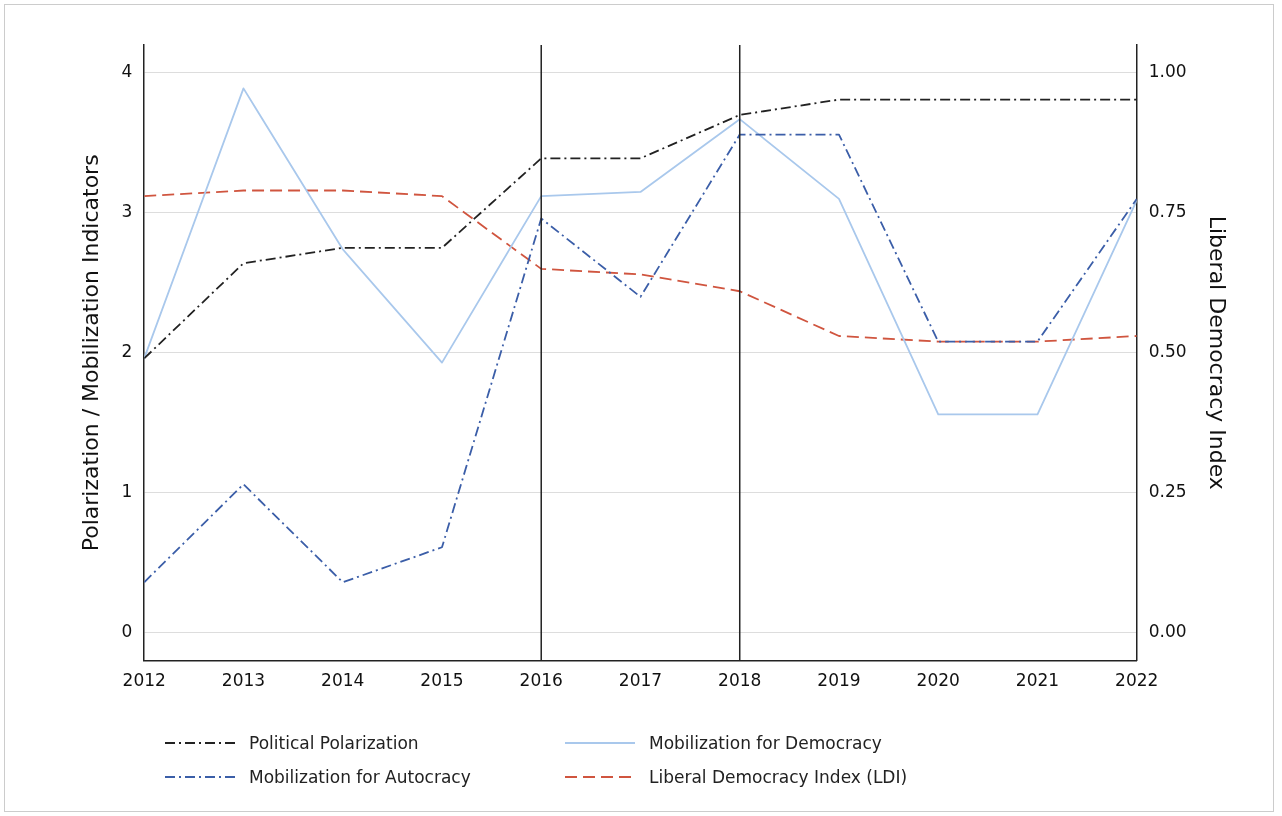 The height and width of the screenshot is (816, 1282). Describe the element at coordinates (144, 680) in the screenshot. I see `x-tick-label: 2012` at that location.